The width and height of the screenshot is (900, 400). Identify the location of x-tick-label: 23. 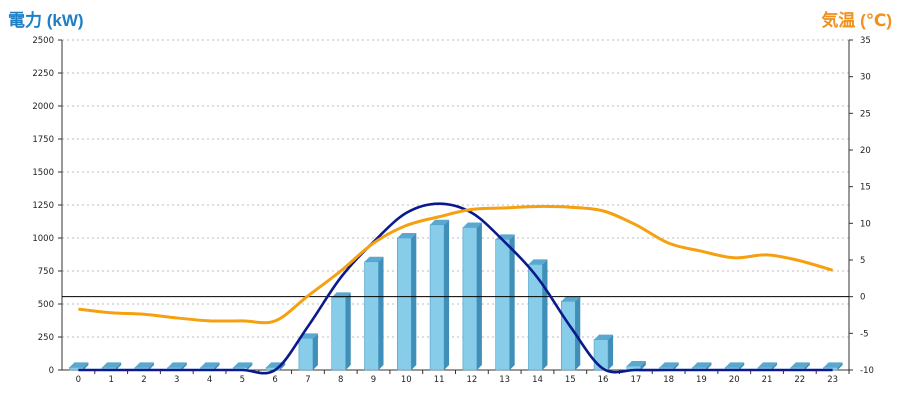
(832, 380).